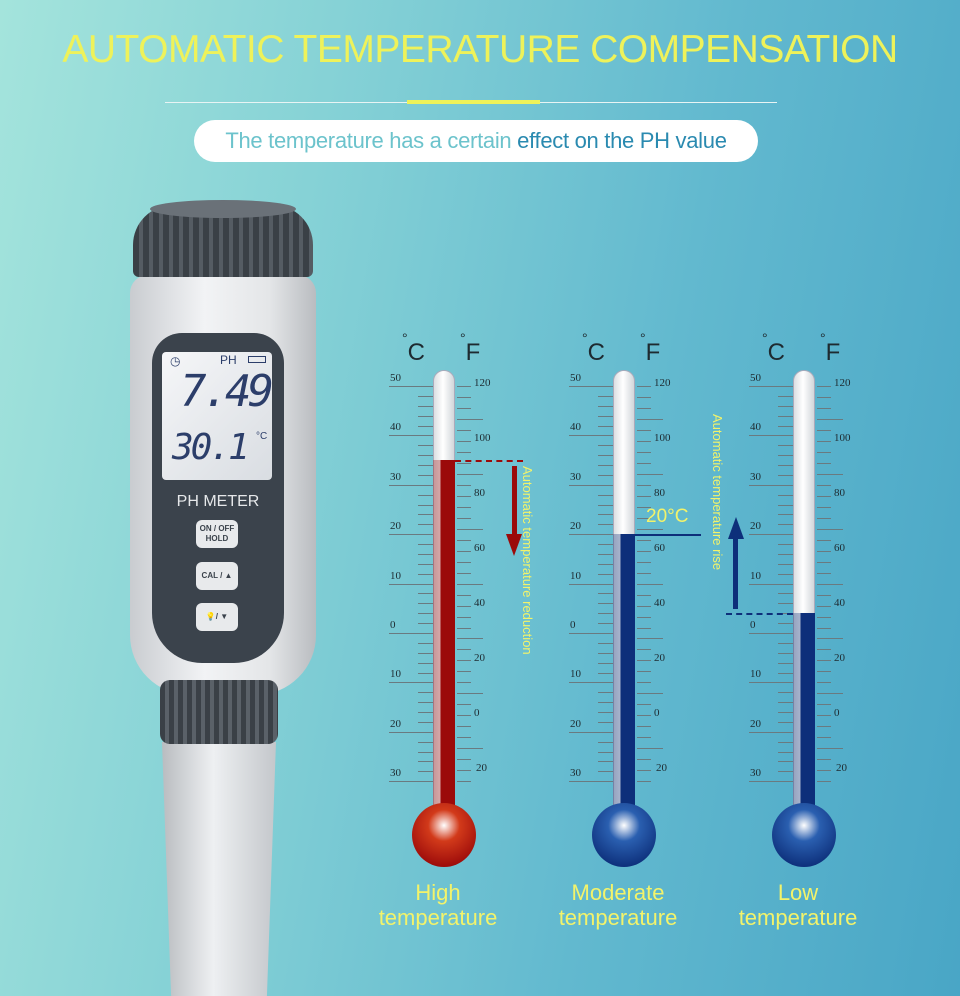 The image size is (960, 996). What do you see at coordinates (217, 617) in the screenshot?
I see `light-down-button: 💡/ ▼` at bounding box center [217, 617].